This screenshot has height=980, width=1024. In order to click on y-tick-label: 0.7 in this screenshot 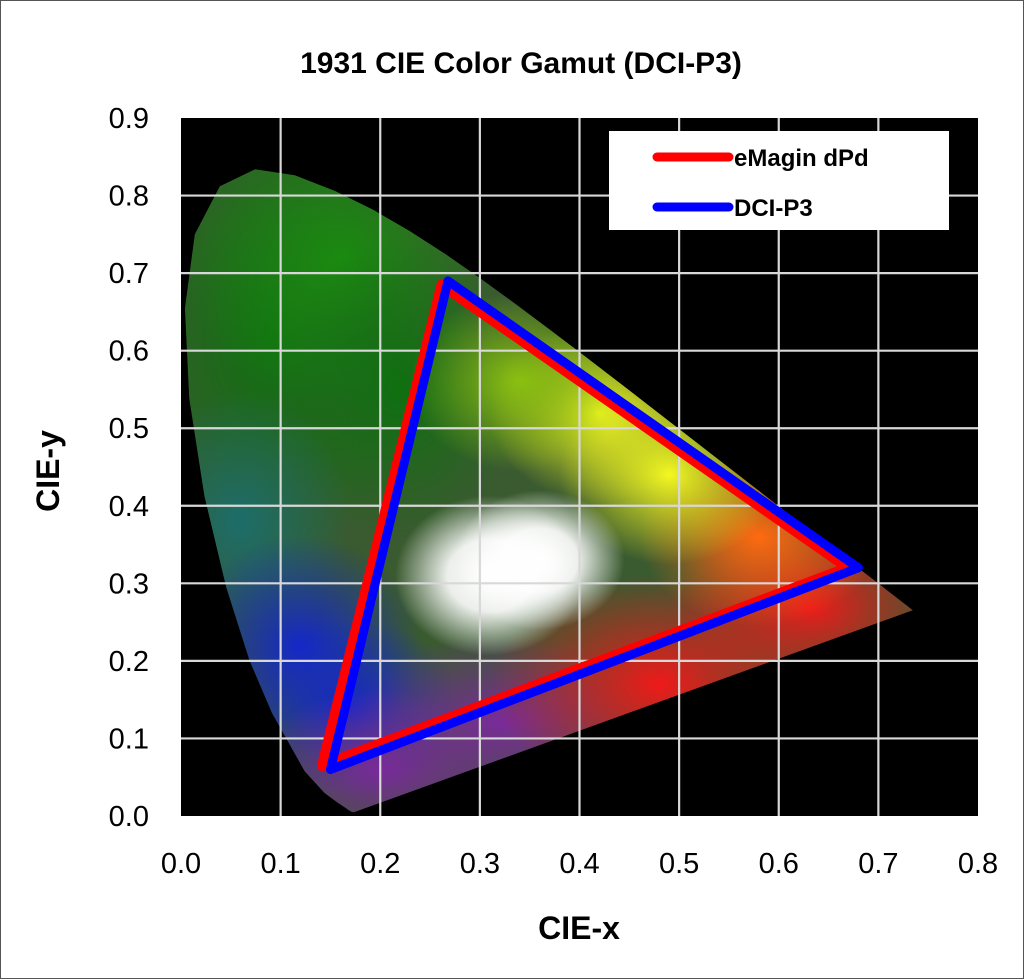, I will do `click(129, 274)`.